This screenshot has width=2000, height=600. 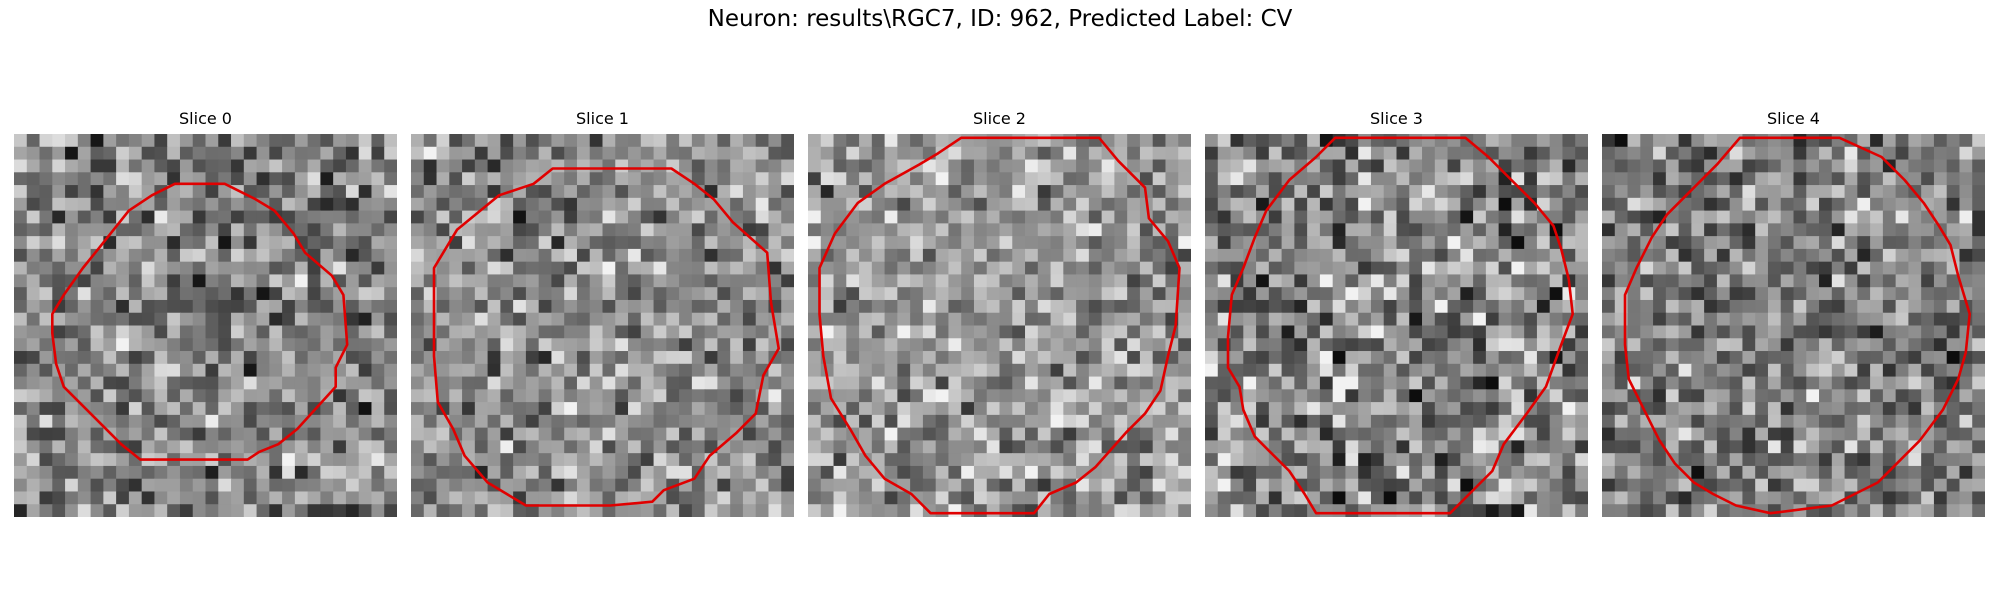 What do you see at coordinates (1396, 118) in the screenshot?
I see `slice-title-3: Slice 3` at bounding box center [1396, 118].